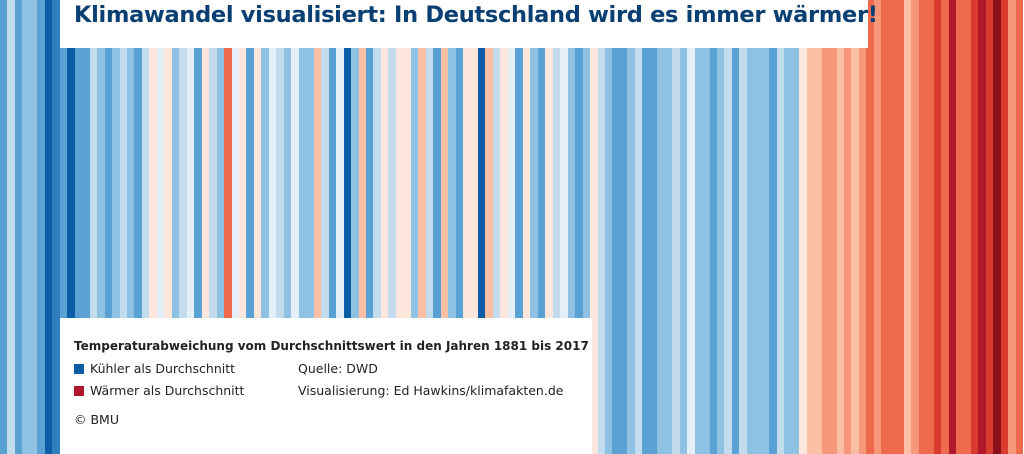  Describe the element at coordinates (974, 227) in the screenshot. I see `stripe-2011` at that location.